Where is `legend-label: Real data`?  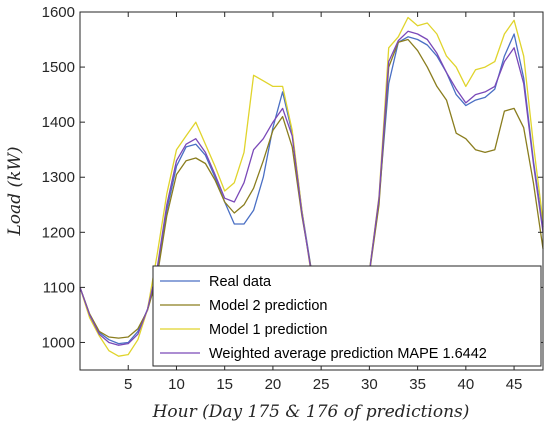 legend-label: Real data is located at coordinates (240, 282).